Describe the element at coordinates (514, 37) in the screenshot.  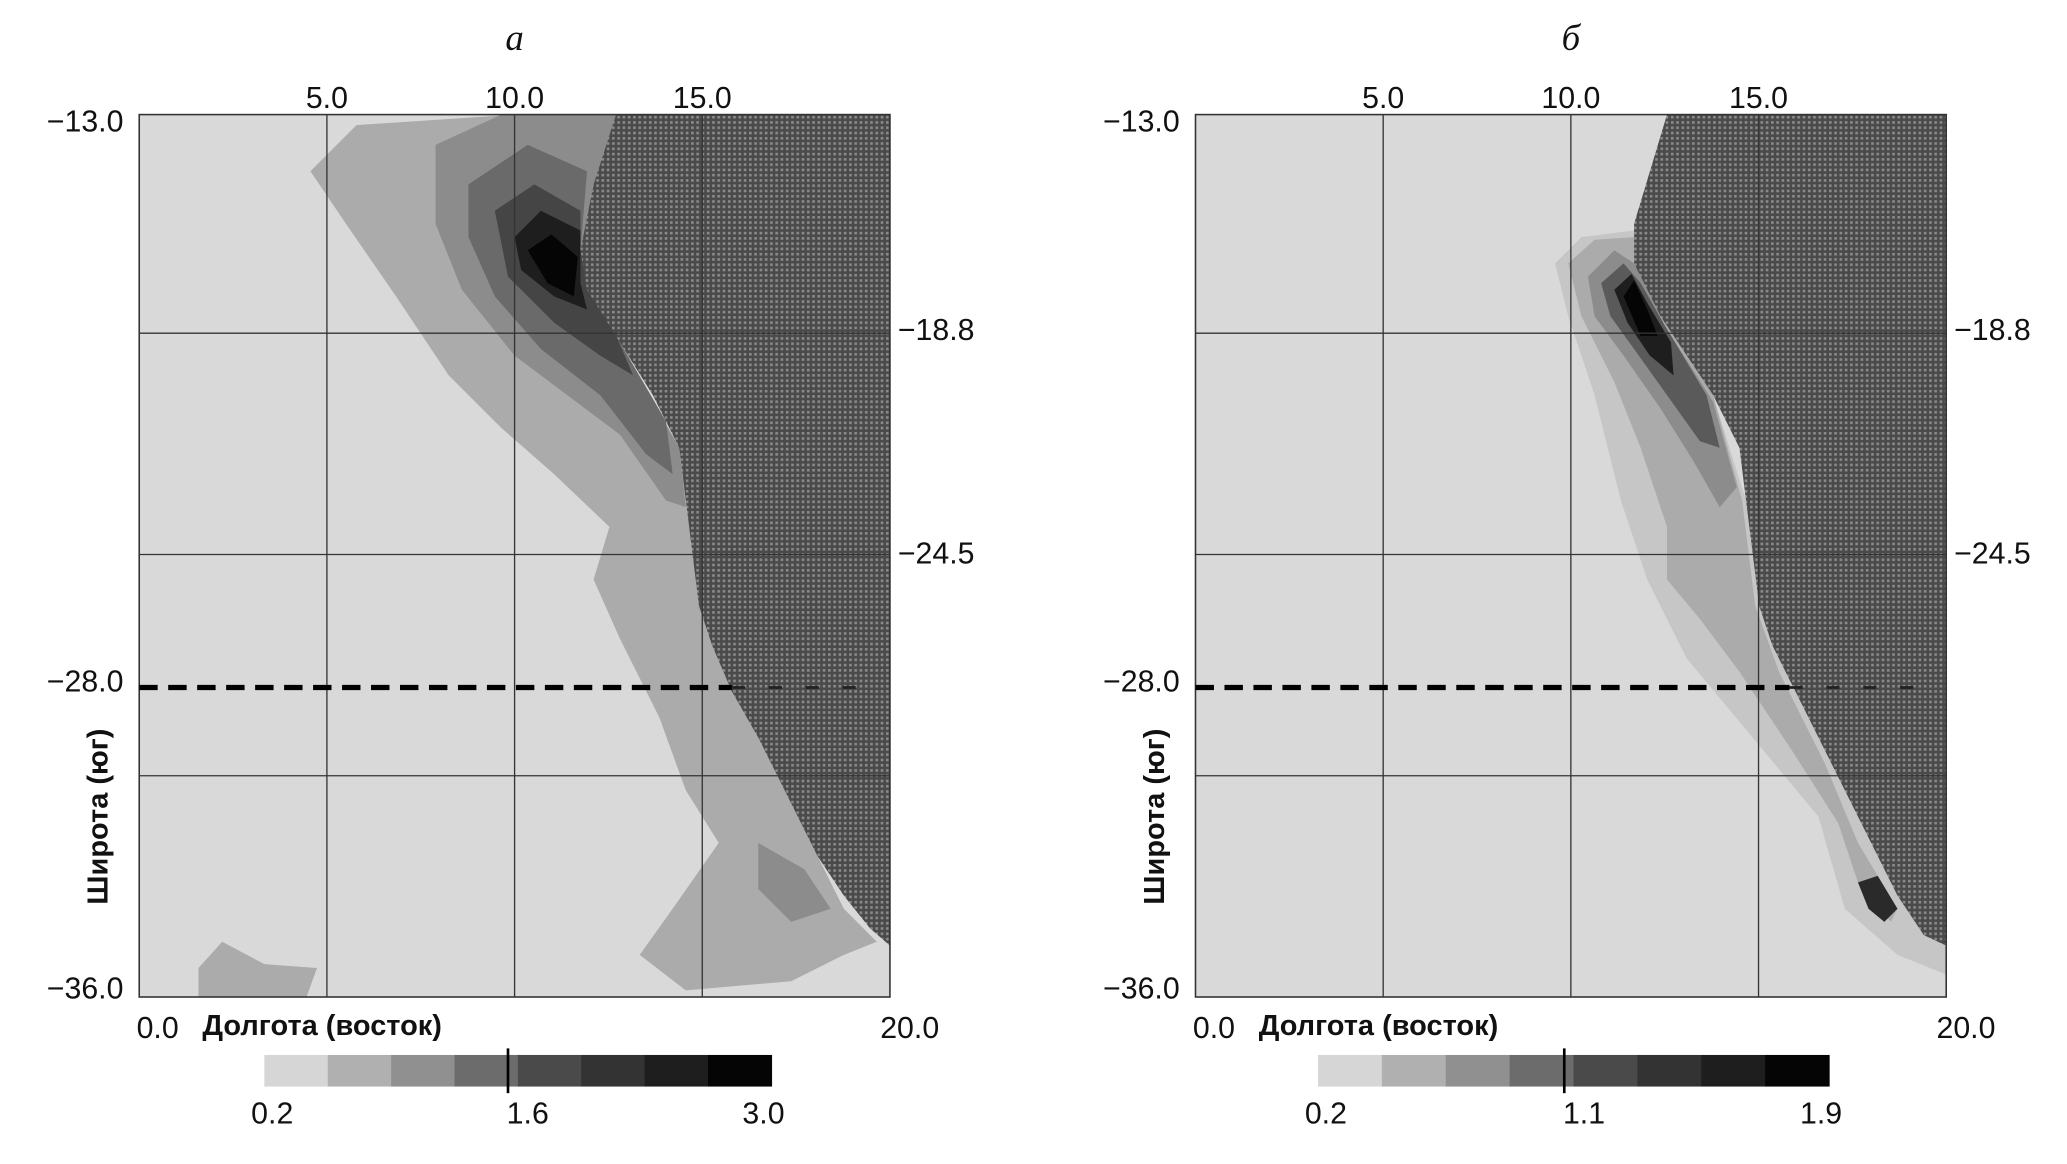
I see `panel-label: а` at that location.